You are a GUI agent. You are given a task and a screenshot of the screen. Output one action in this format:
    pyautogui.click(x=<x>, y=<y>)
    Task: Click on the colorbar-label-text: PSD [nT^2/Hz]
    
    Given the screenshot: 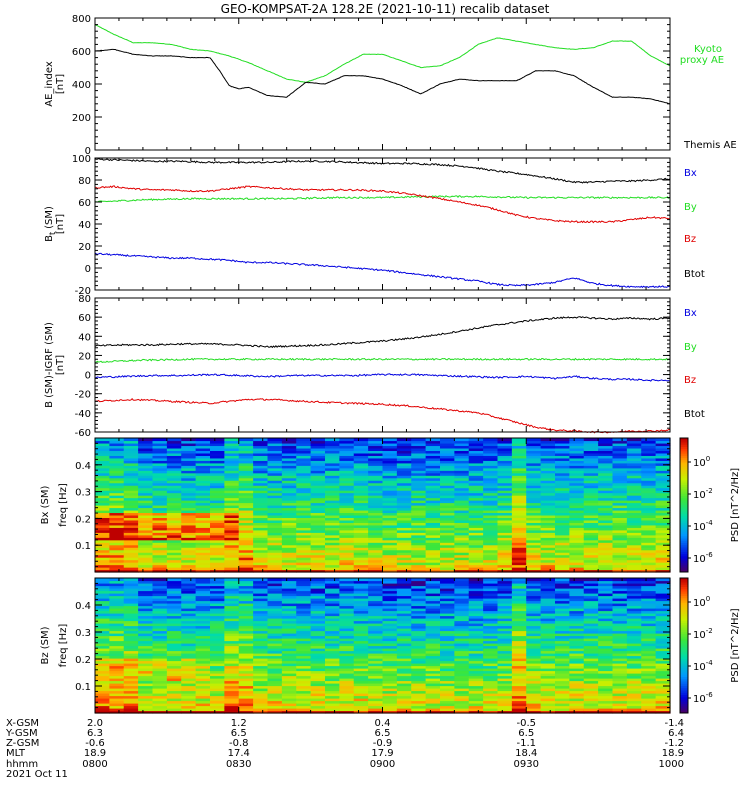 What is the action you would take?
    pyautogui.click(x=735, y=505)
    